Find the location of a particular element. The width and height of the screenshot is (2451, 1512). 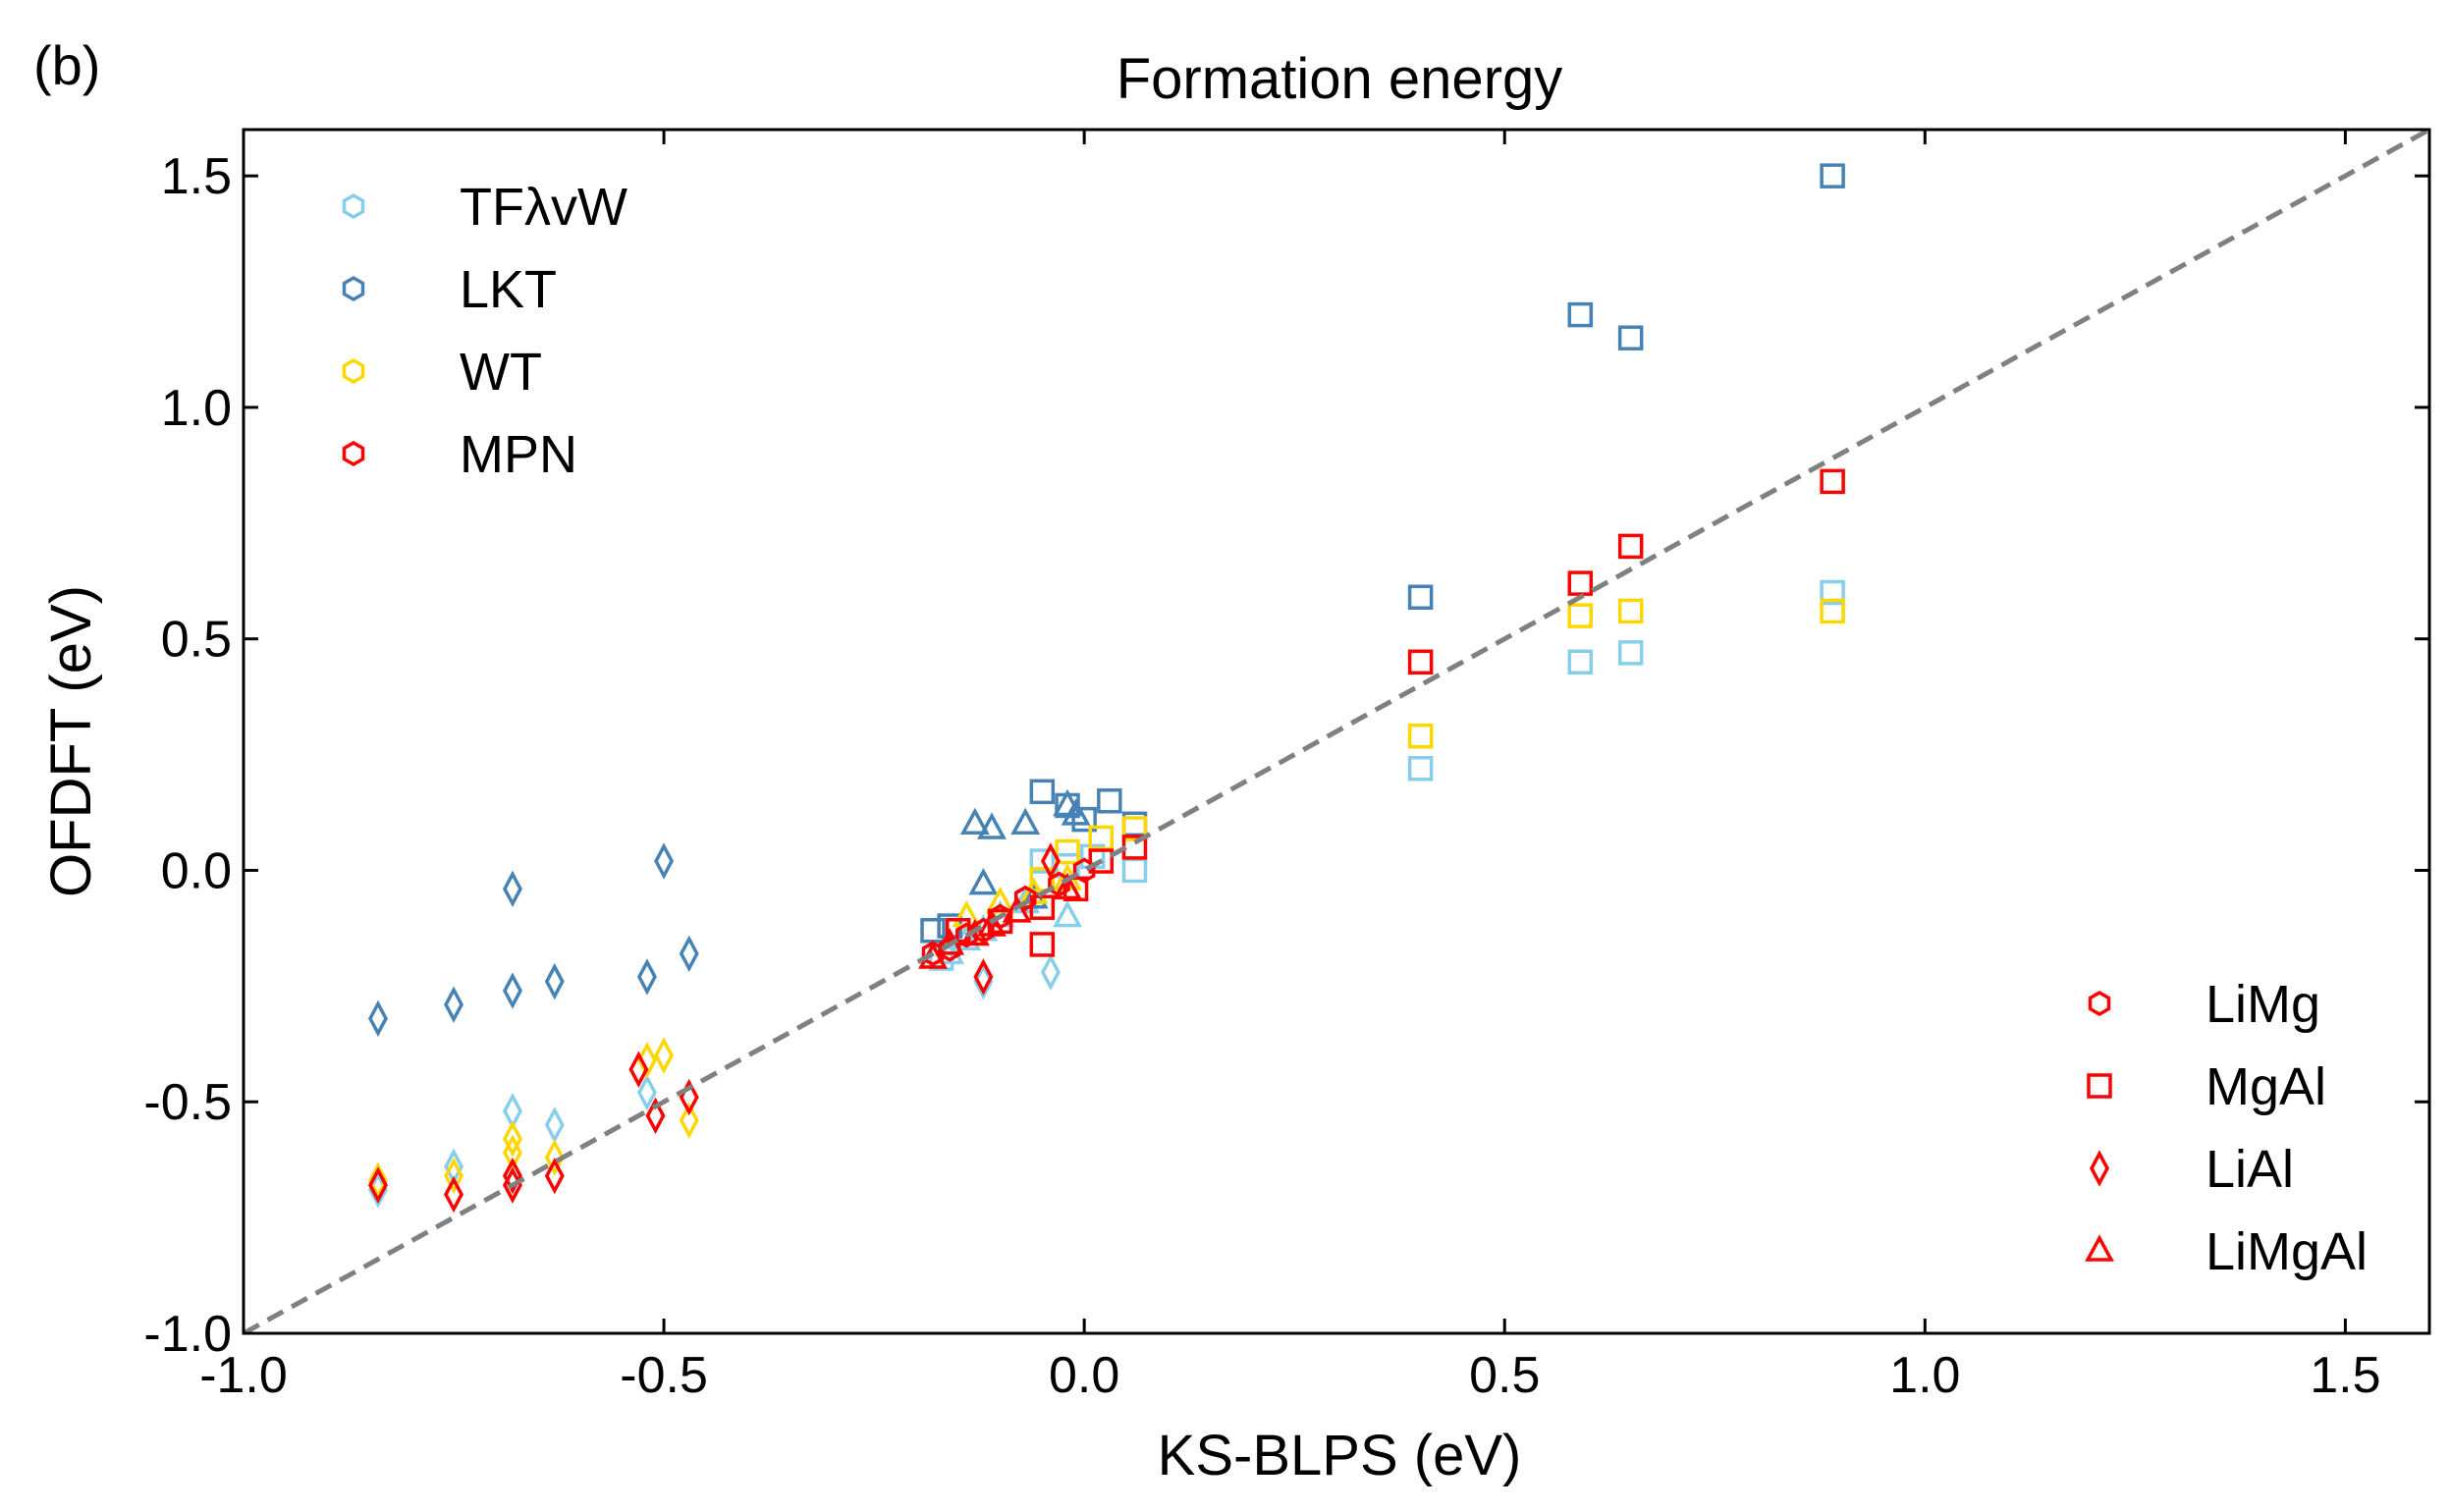

x-tick-label: -1.0 is located at coordinates (243, 1376).